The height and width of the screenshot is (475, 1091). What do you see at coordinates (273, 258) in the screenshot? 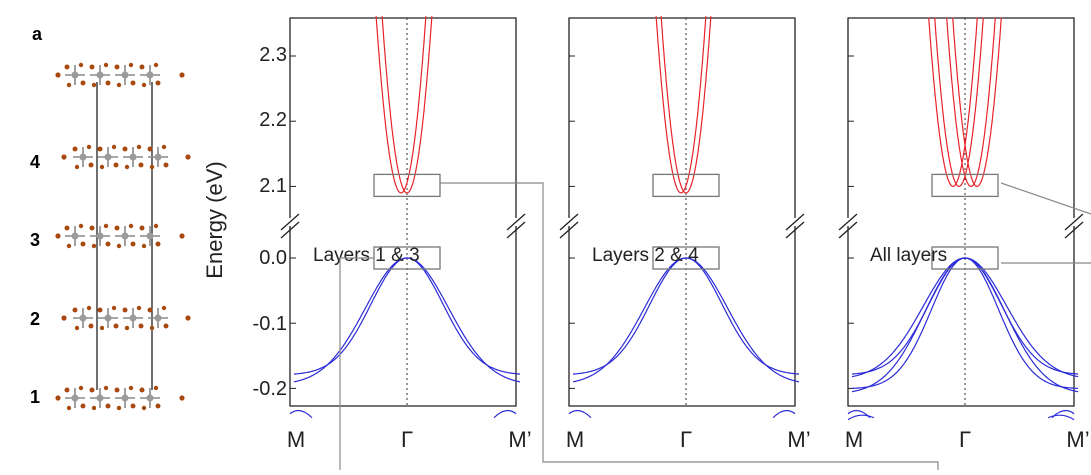
I see `y-tick-0.0: 0.0` at bounding box center [273, 258].